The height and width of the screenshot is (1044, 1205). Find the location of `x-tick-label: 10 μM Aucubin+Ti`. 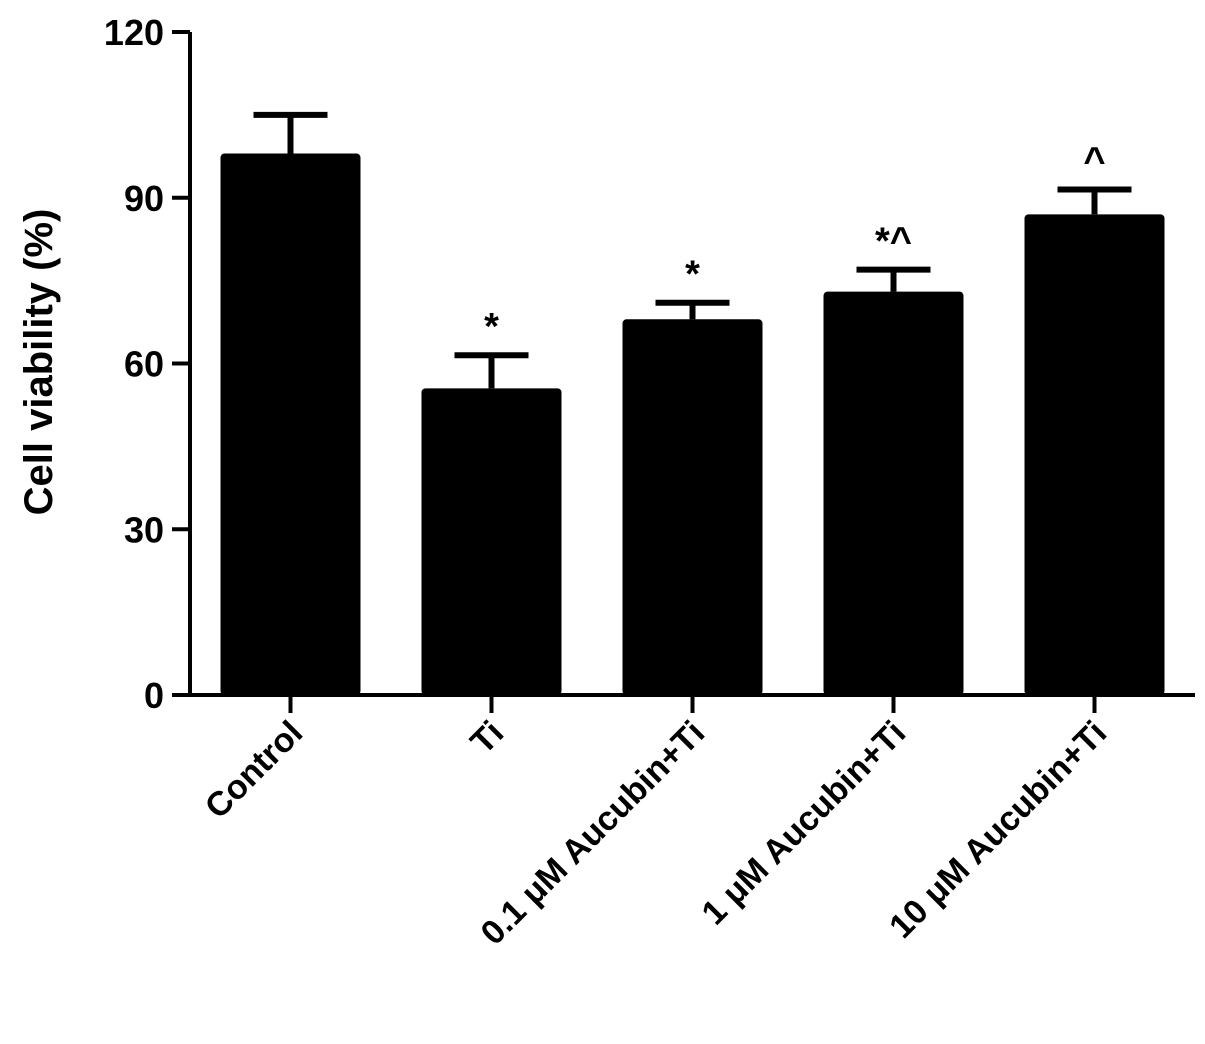

x-tick-label: 10 μM Aucubin+Ti is located at coordinates (998, 830).